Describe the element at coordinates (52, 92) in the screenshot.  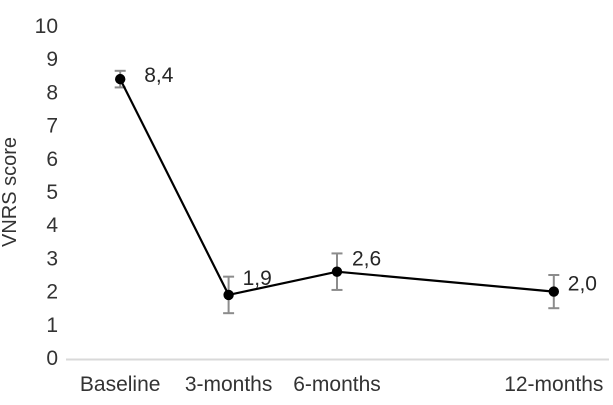
I see `y-tick-label: 8` at that location.